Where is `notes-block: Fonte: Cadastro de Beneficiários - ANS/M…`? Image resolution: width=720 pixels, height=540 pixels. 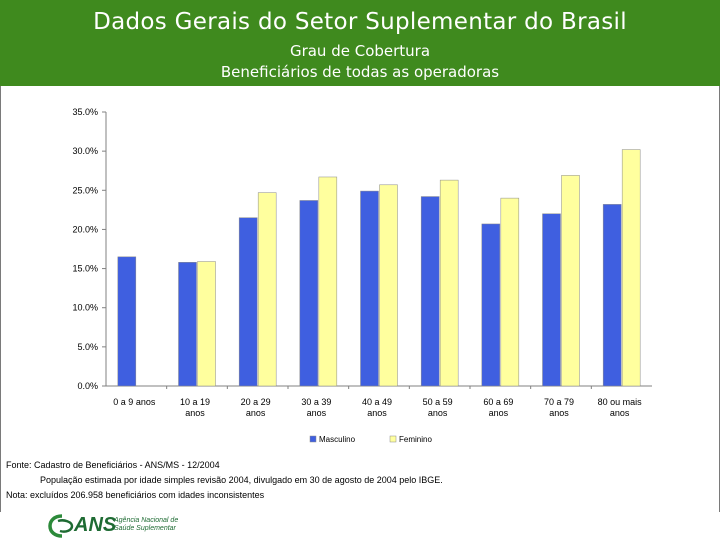 notes-block: Fonte: Cadastro de Beneficiários - ANS/M… is located at coordinates (224, 480).